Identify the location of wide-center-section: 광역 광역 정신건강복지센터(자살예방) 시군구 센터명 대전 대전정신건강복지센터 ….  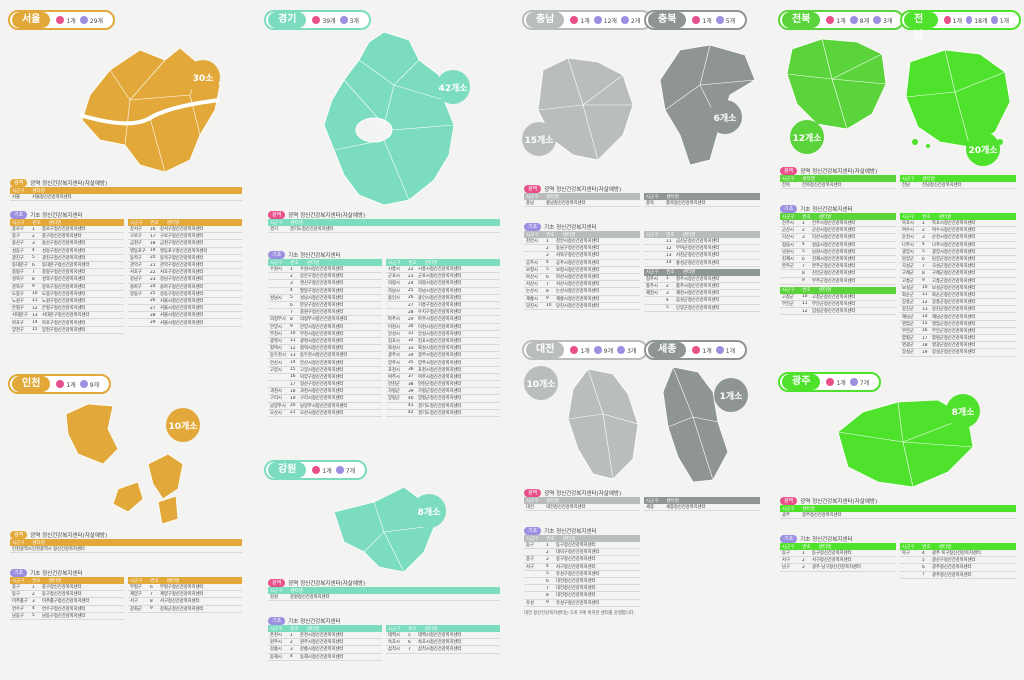
(642, 500).